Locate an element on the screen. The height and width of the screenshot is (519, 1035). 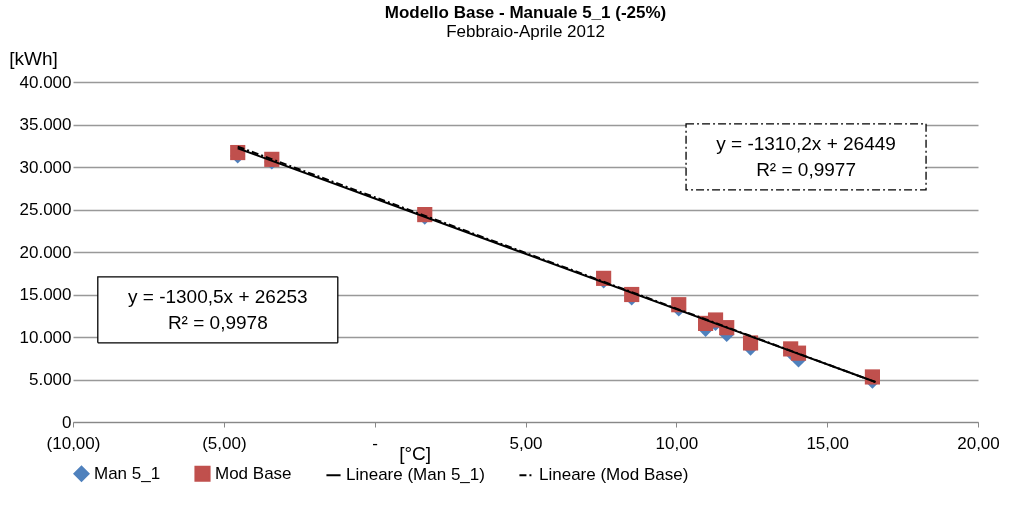
x-tick-label: 20,00 is located at coordinates (978, 443).